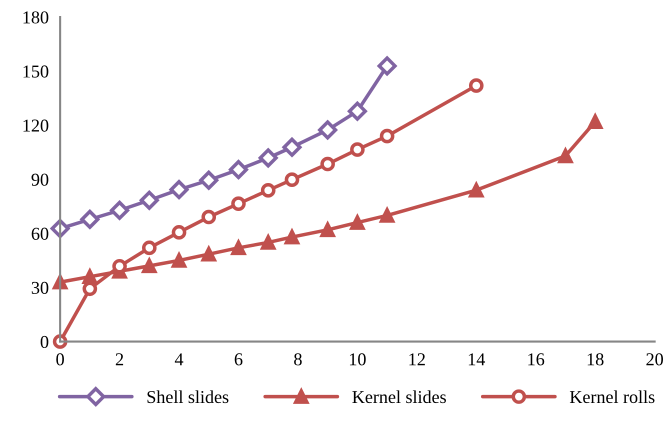 The image size is (668, 427). I want to click on x-tick-label: 8, so click(298, 359).